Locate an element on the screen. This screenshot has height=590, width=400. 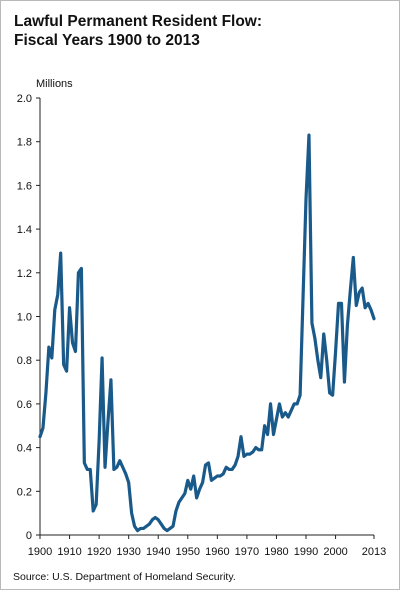
y-tick-label: 0.2 is located at coordinates (24, 492).